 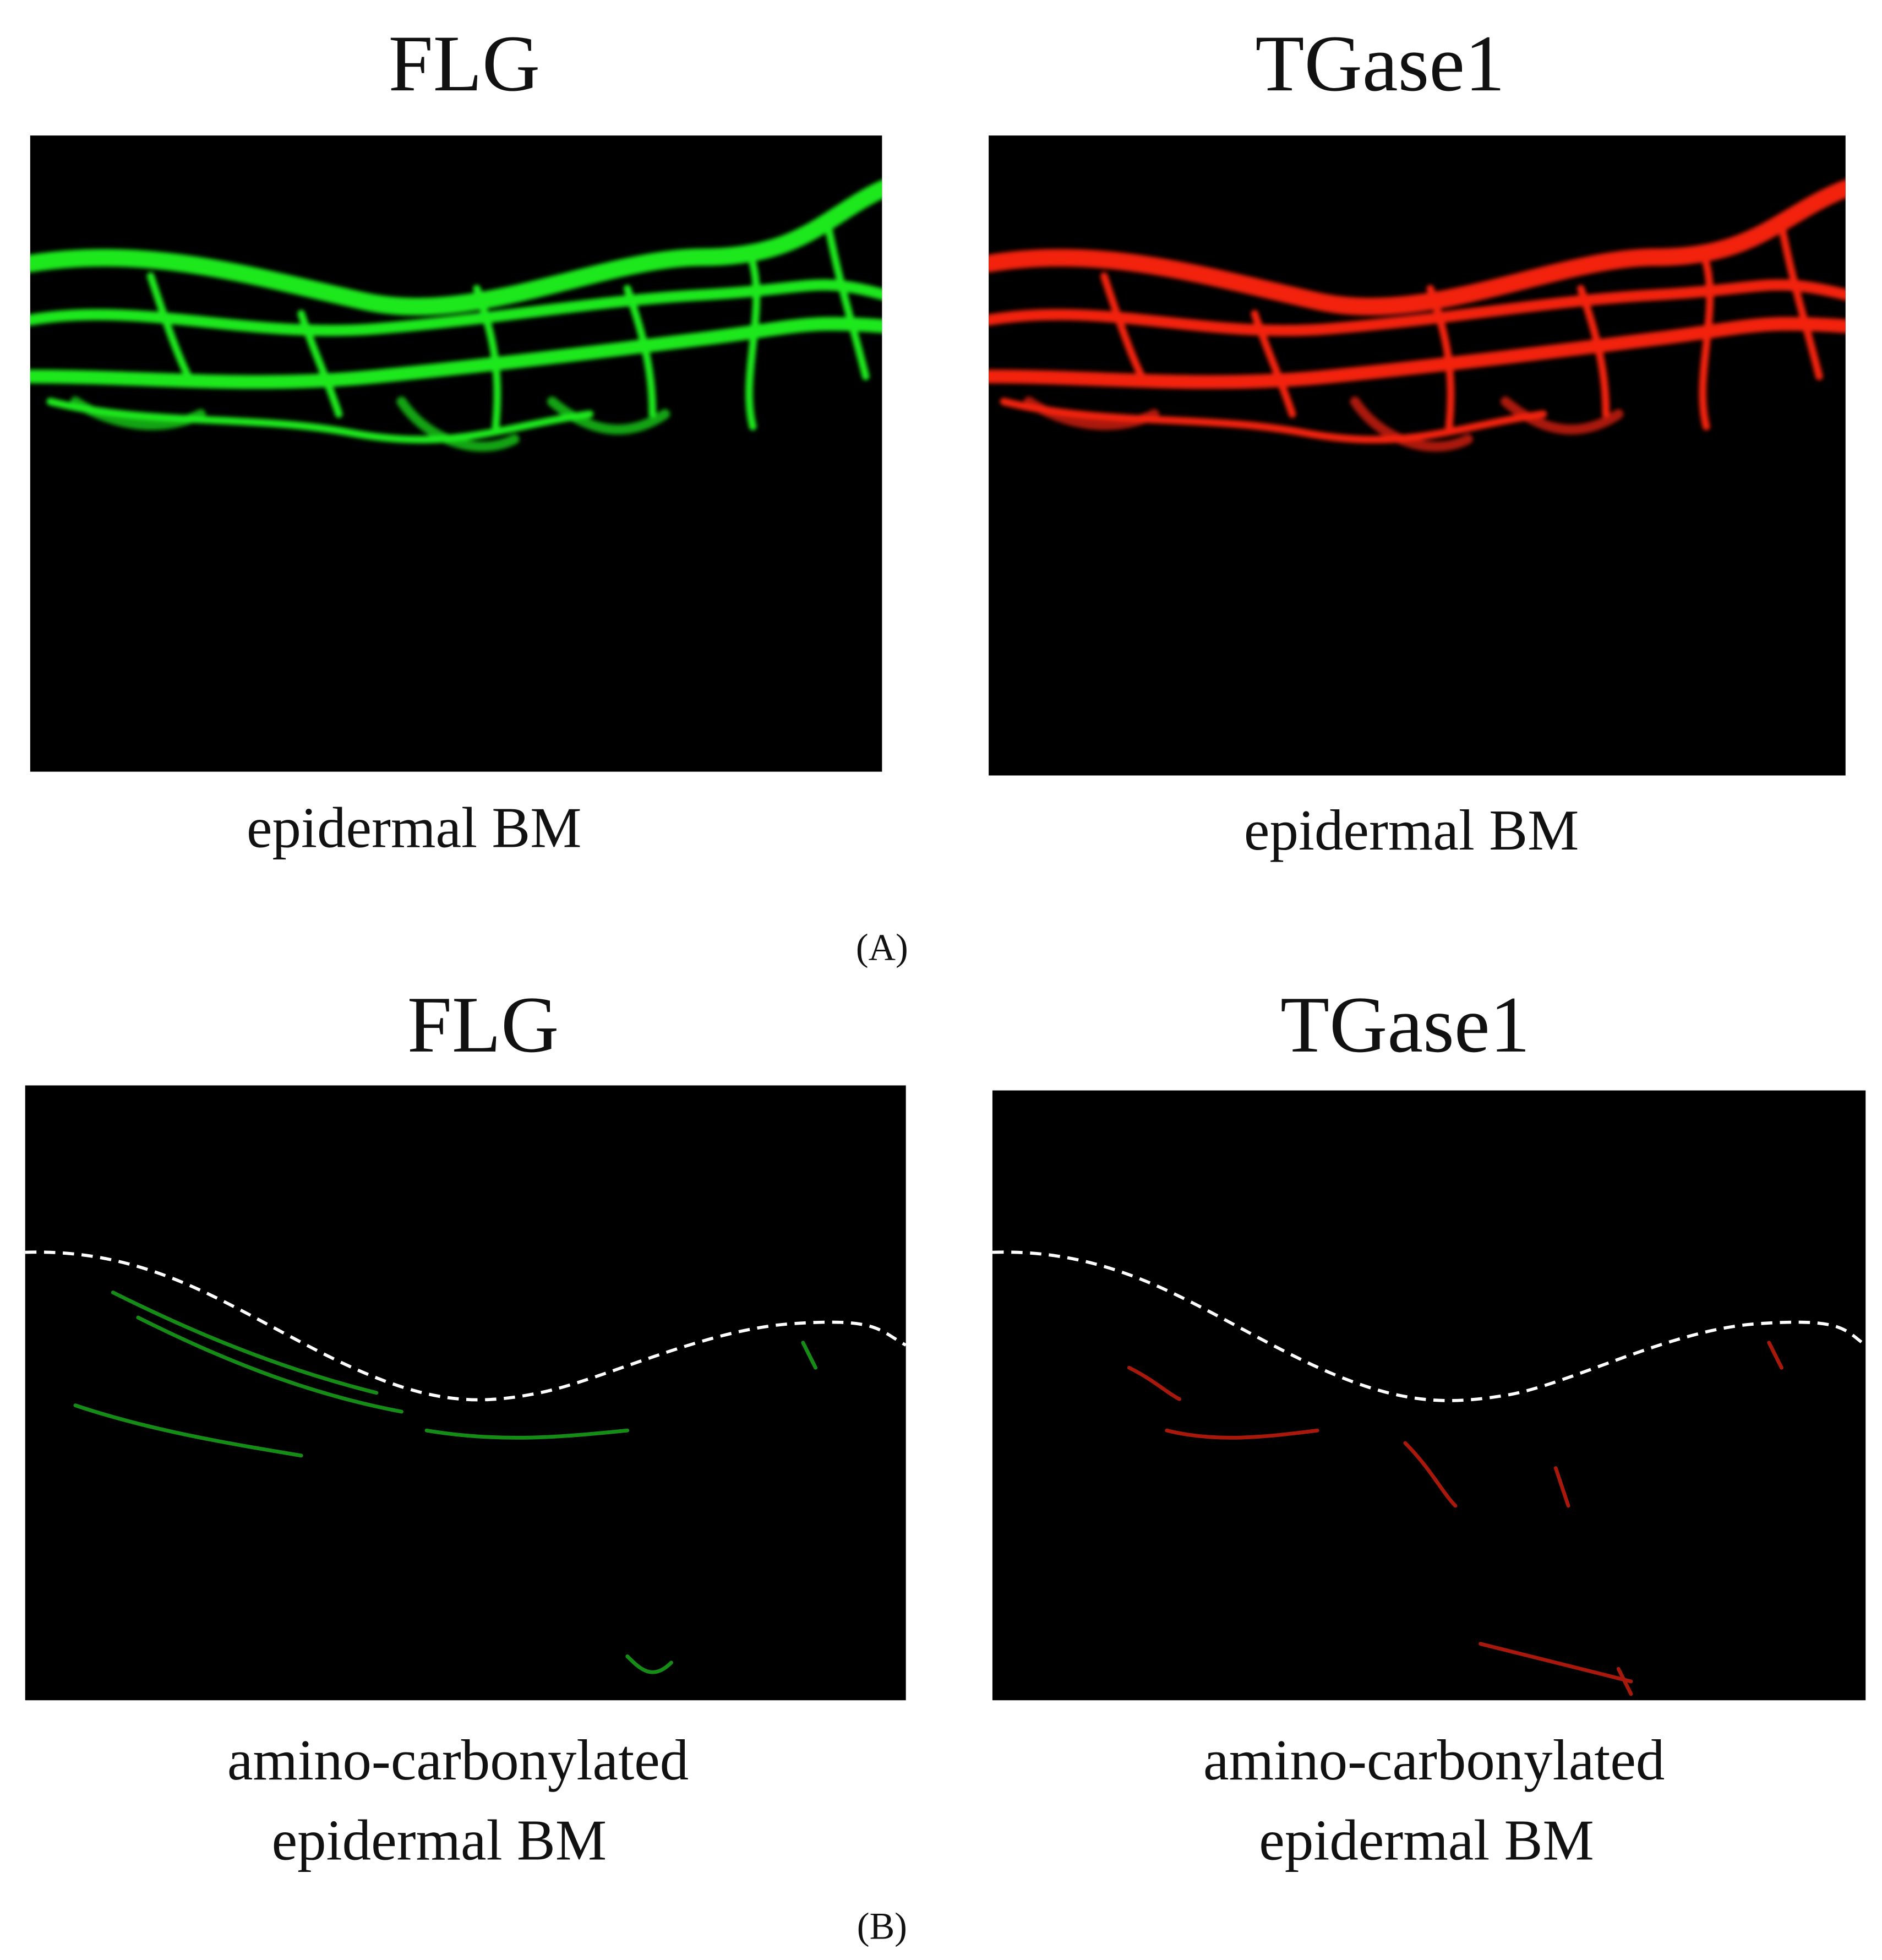 What do you see at coordinates (882, 948) in the screenshot?
I see `panel-label: (A)` at bounding box center [882, 948].